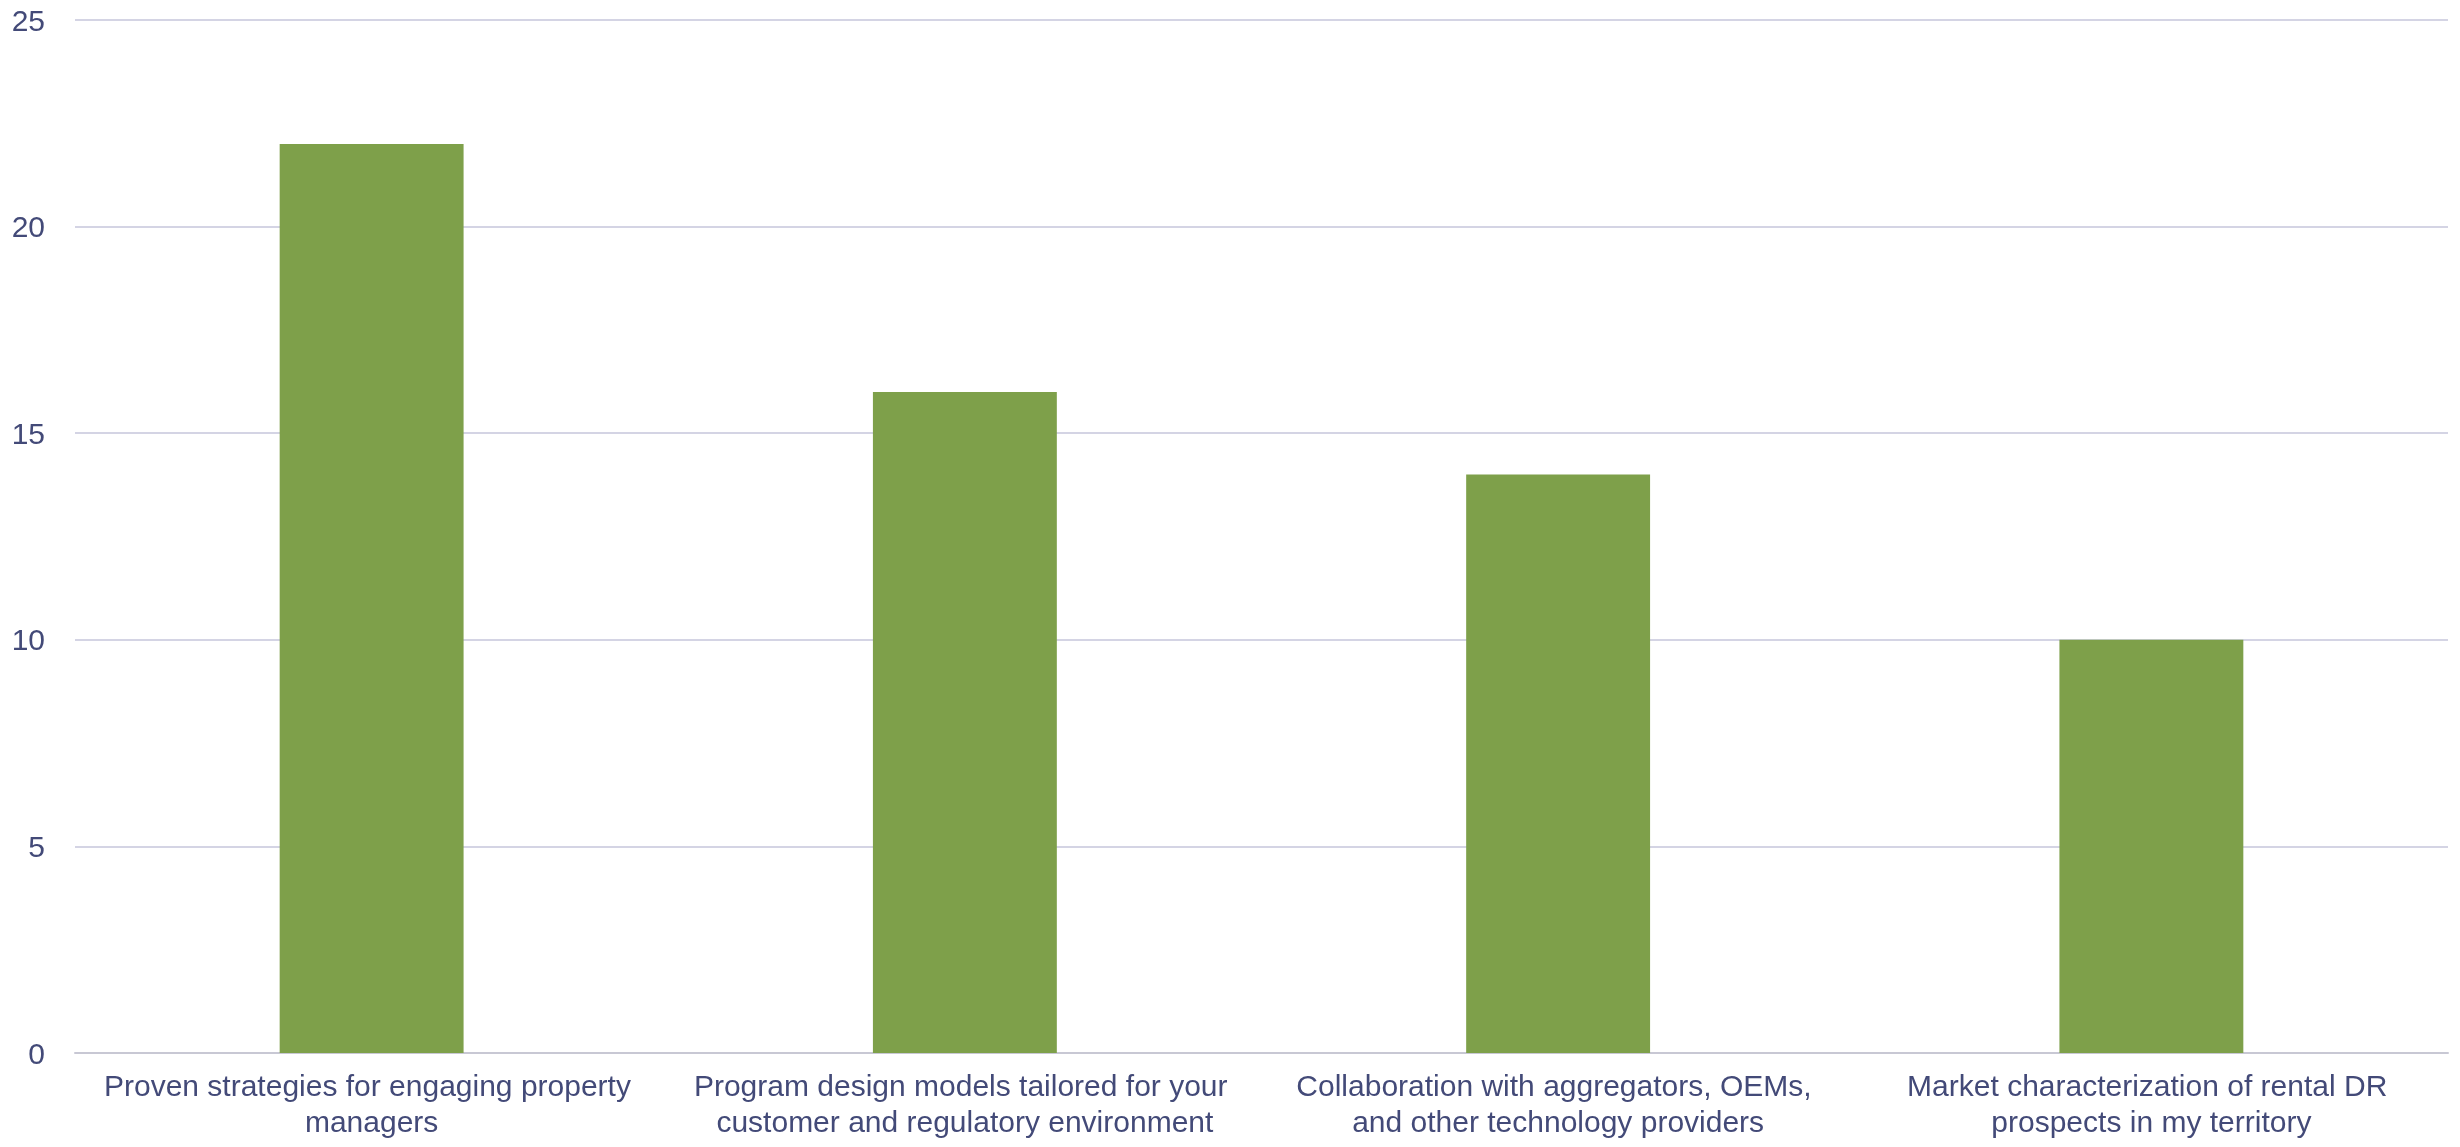 Image resolution: width=2460 pixels, height=1147 pixels. I want to click on y-tick-label: 5, so click(36, 846).